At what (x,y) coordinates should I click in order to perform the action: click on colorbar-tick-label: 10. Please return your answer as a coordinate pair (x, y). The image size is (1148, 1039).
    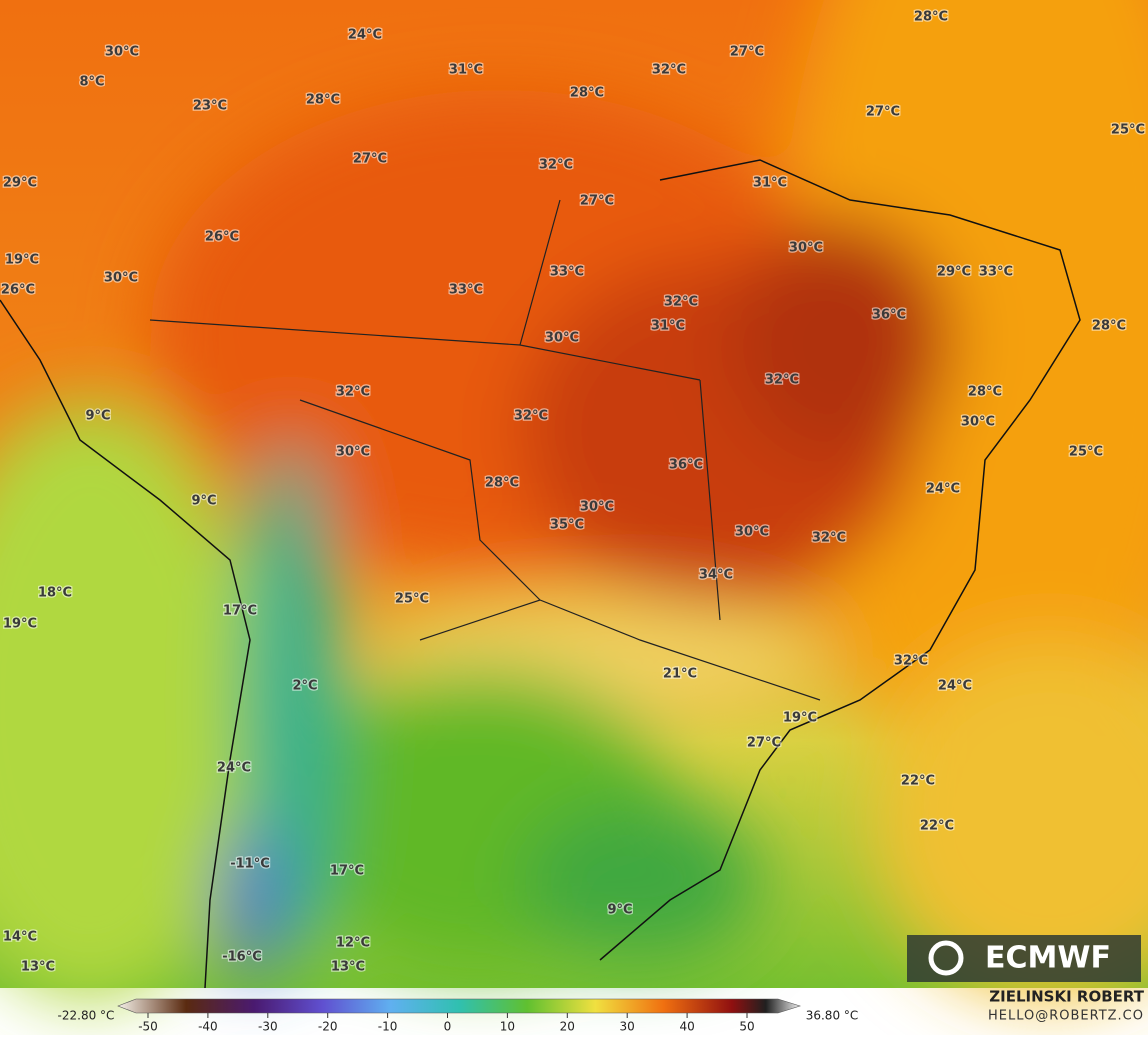
    Looking at the image, I should click on (507, 1027).